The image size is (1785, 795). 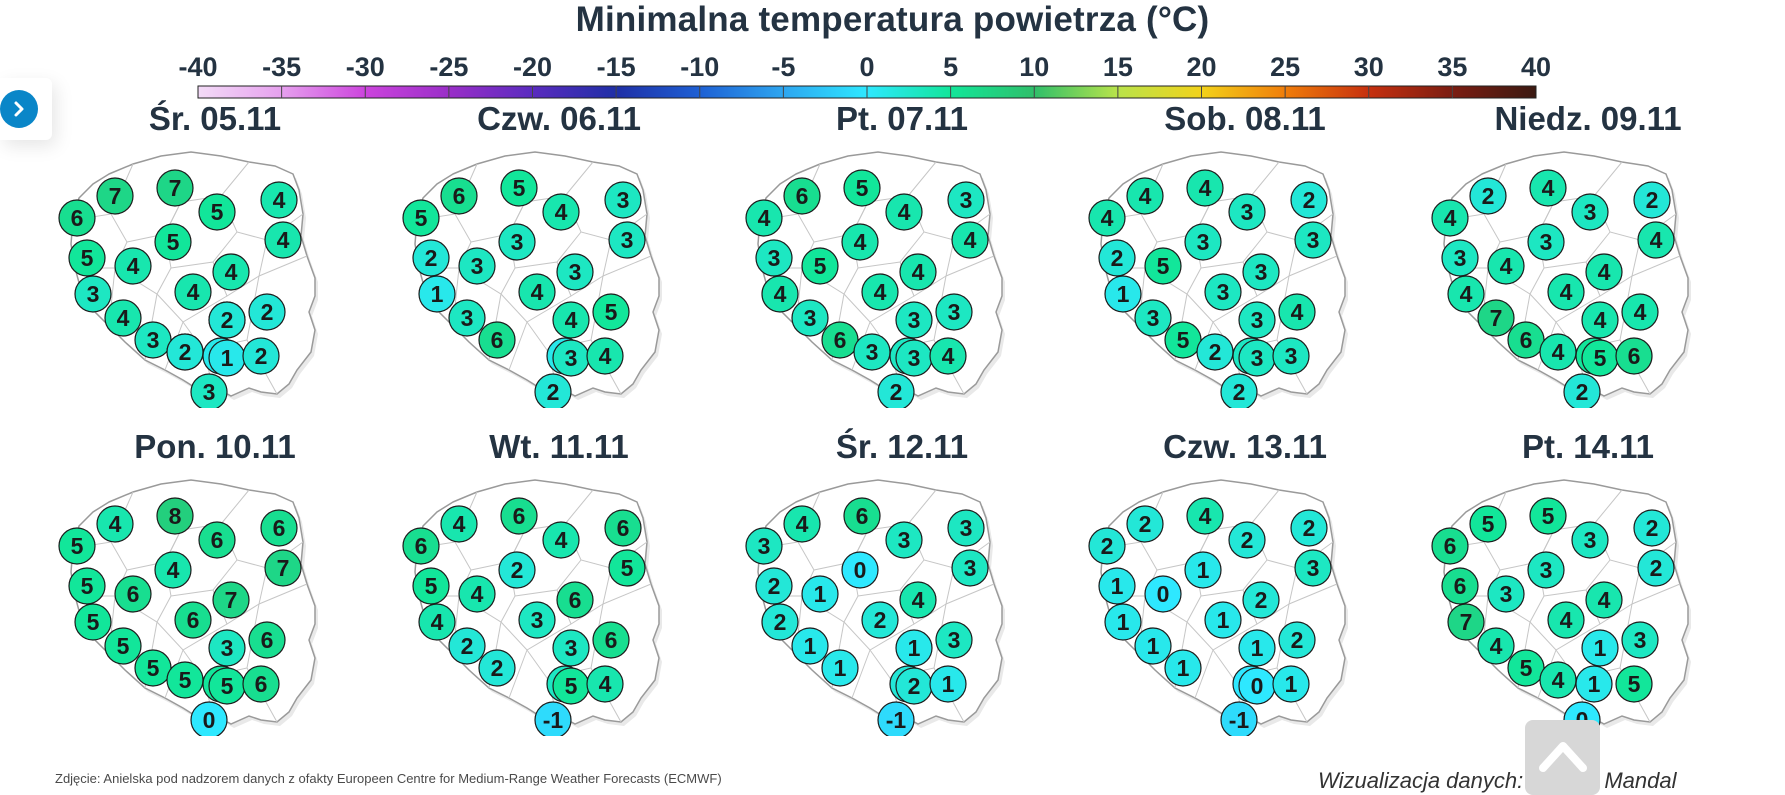 What do you see at coordinates (1205, 188) in the screenshot?
I see `station-marker-gdansk: 4` at bounding box center [1205, 188].